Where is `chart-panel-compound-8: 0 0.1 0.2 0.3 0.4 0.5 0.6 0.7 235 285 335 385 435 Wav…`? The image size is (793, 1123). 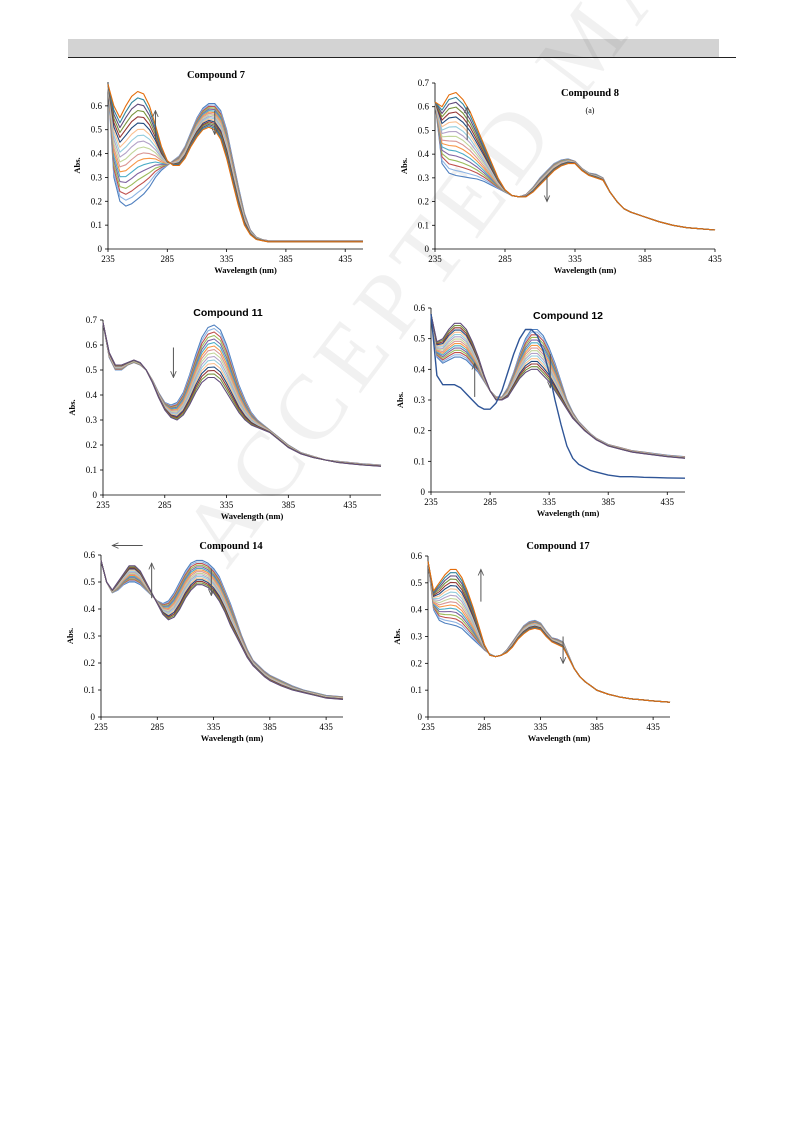
chart-panel-compound-8: 0 0.1 0.2 0.3 0.4 0.5 0.6 0.7 235 285 335 385 435 Wav… is located at coordinates (560, 176).